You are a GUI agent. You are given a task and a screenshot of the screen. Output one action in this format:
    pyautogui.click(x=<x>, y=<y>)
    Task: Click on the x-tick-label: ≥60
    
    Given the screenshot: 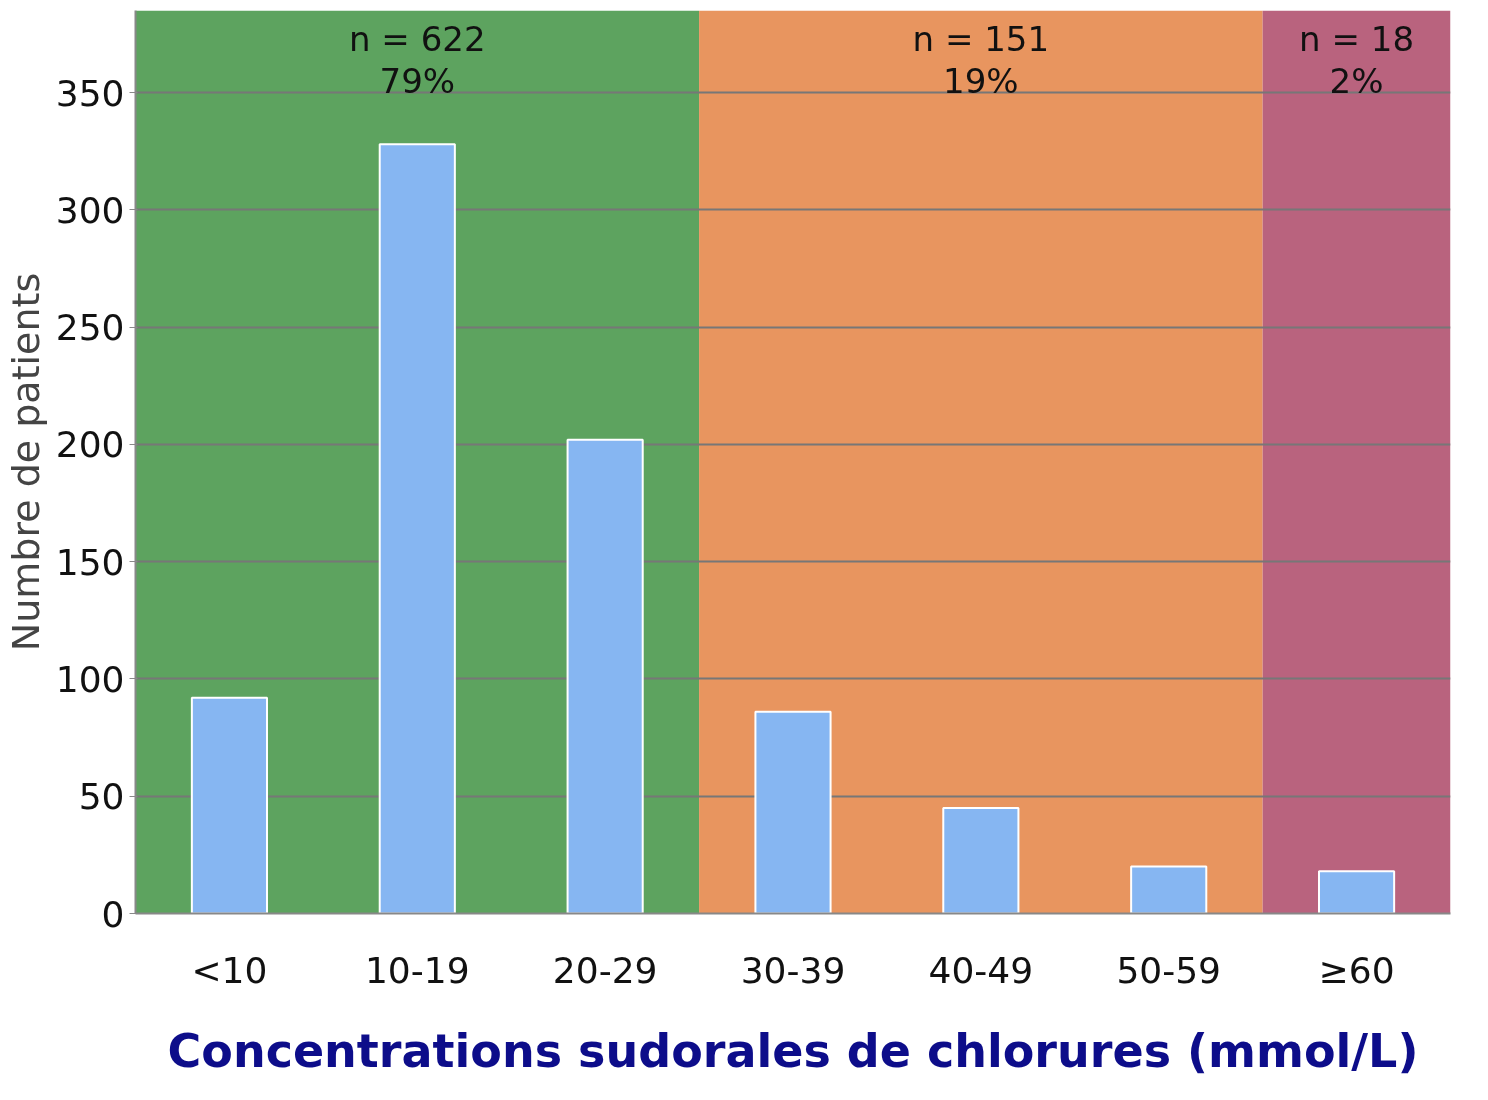 What is the action you would take?
    pyautogui.click(x=1356, y=970)
    